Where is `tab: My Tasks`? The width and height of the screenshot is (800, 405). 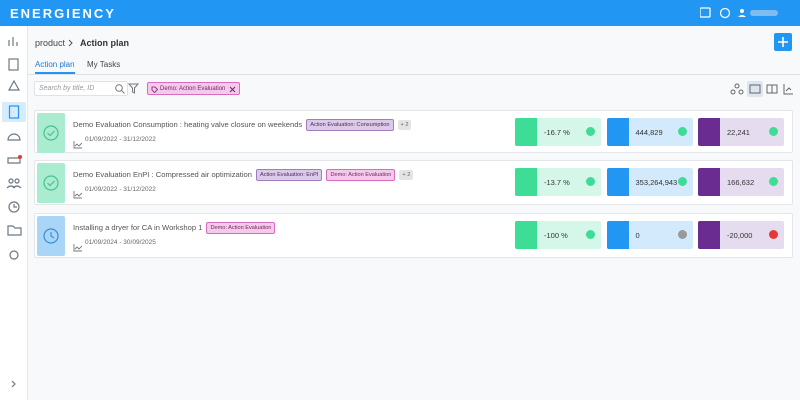
tab: My Tasks is located at coordinates (104, 64).